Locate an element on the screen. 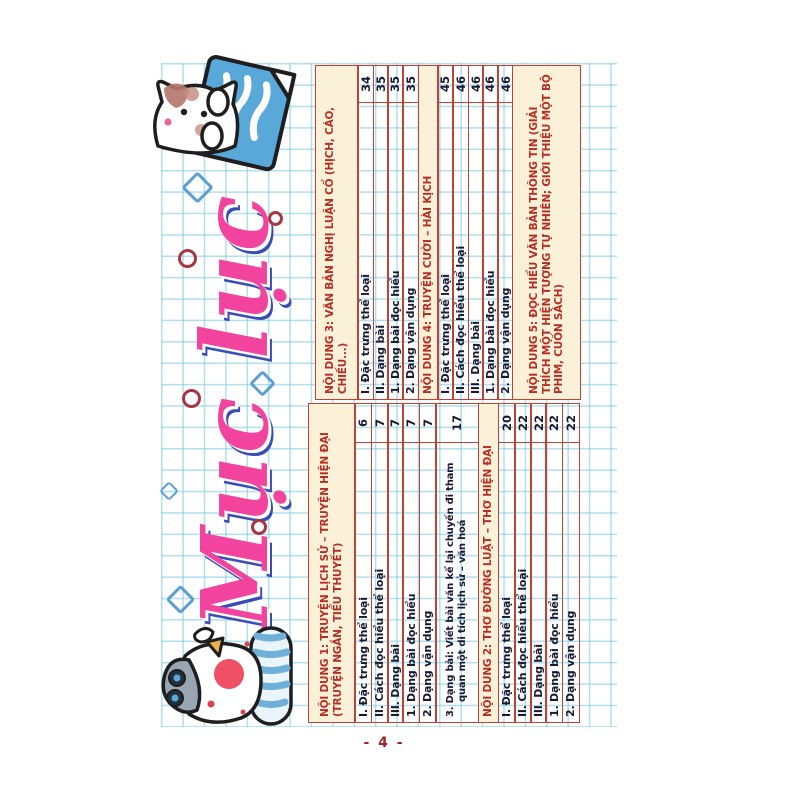 The image size is (790, 790). toc-section-header-row: NỘI DUNG 4: TRUYỆN CƯỜI – HÀI KỊCH is located at coordinates (428, 232).